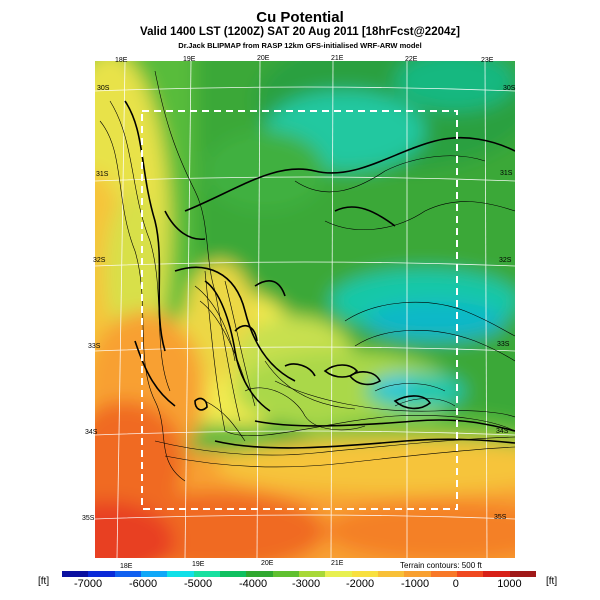 The height and width of the screenshot is (600, 600). I want to click on lon-label-top: 20E, so click(263, 58).